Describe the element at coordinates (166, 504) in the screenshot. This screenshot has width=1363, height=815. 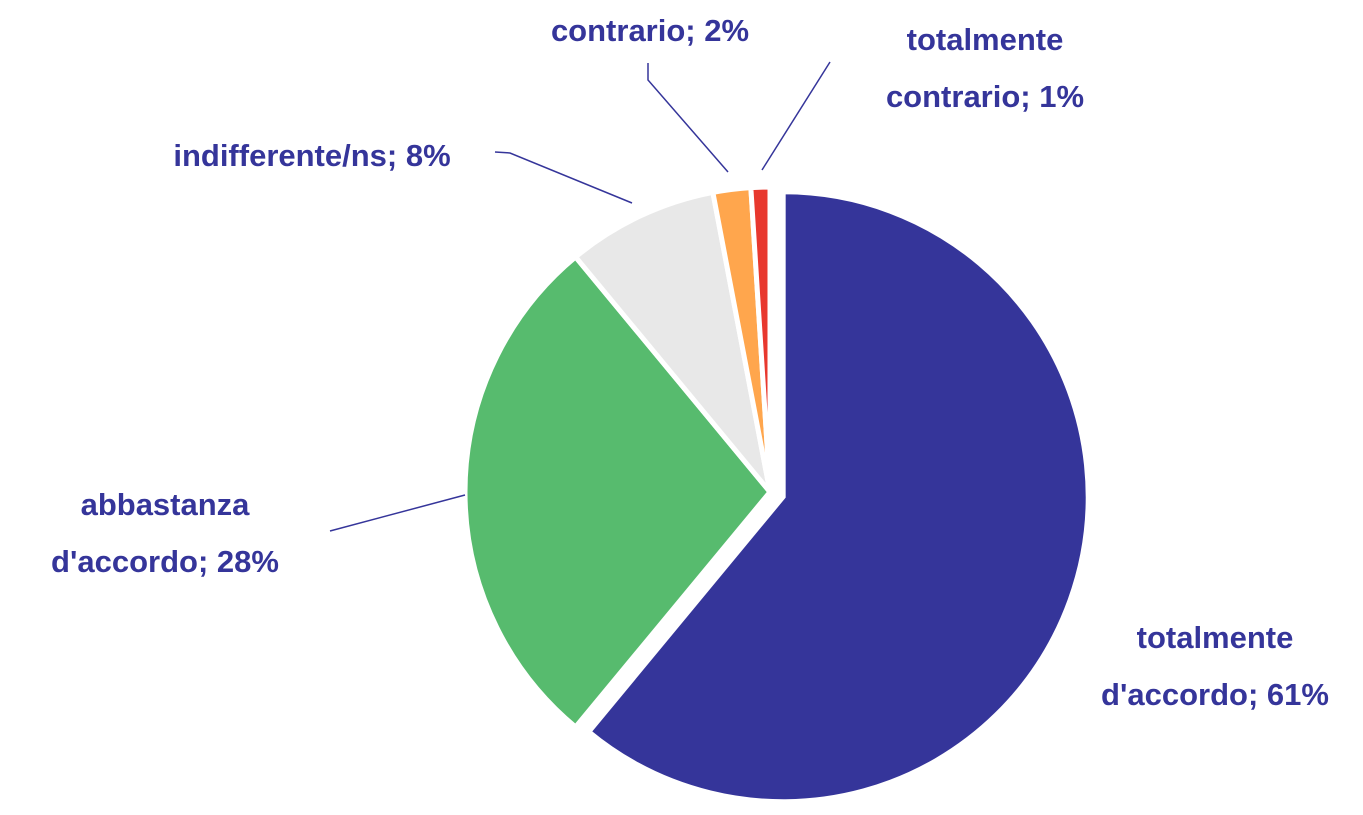
I see `data-label: abbastanza` at that location.